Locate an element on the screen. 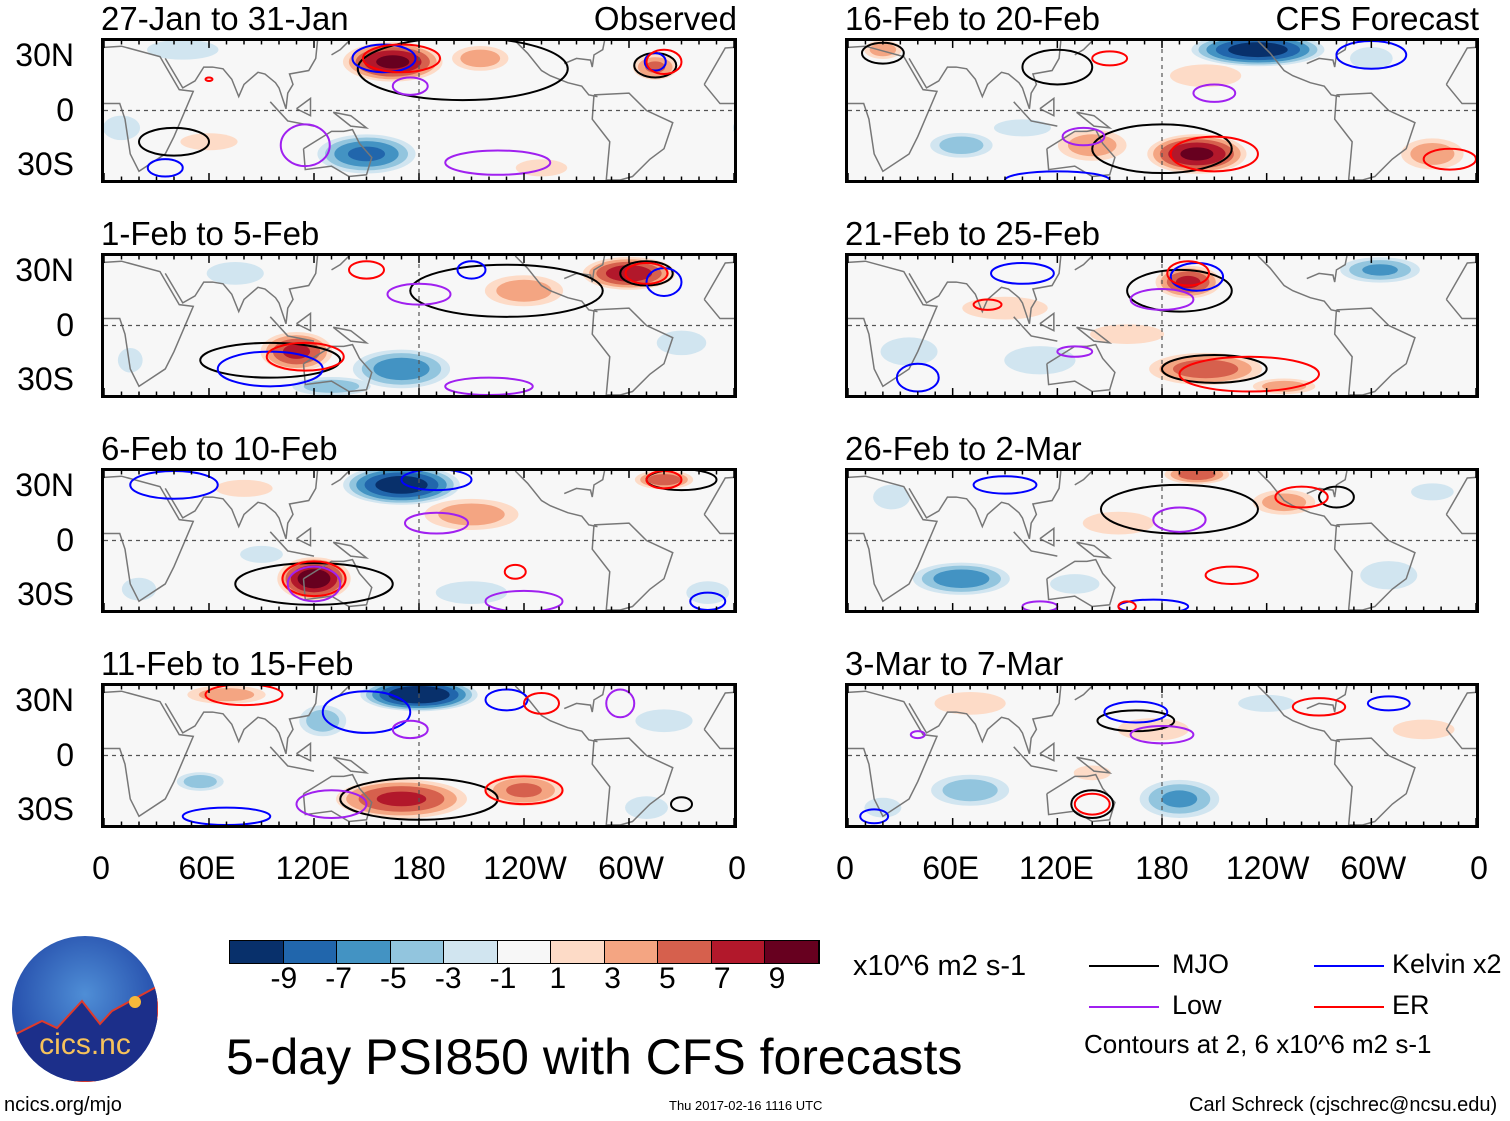 This screenshot has width=1510, height=1121. panel-title: 1-Feb to 5-Feb is located at coordinates (210, 233).